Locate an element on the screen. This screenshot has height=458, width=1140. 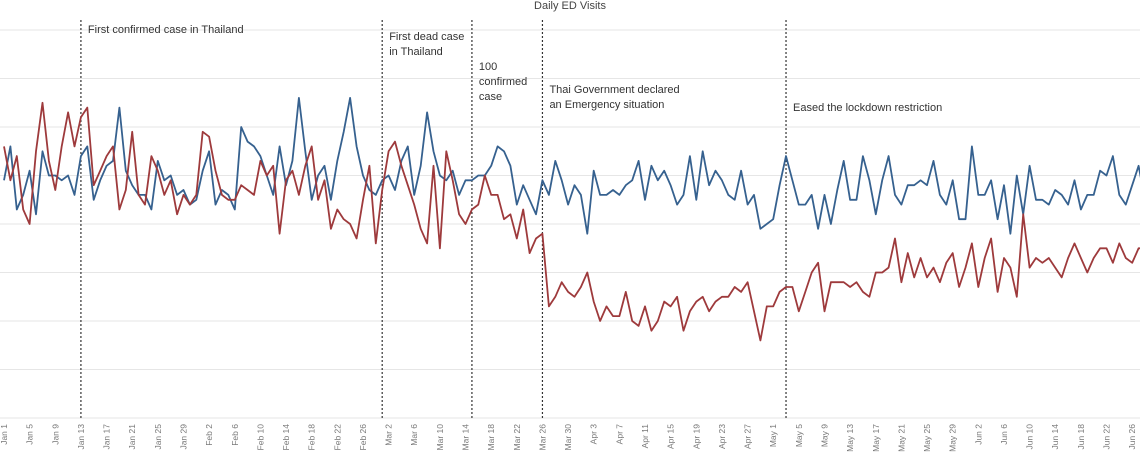
x-tick-label: Jan 1 is located at coordinates (4, 434).